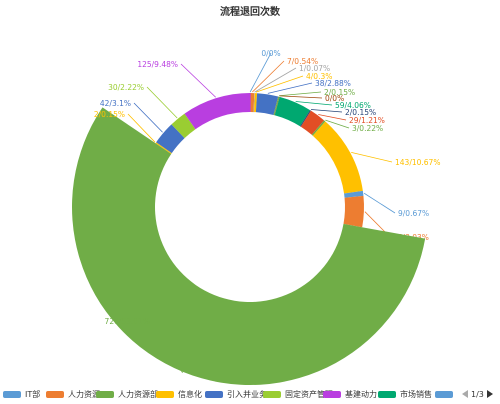  Describe the element at coordinates (190, 394) in the screenshot. I see `legend-label: 信息化` at that location.